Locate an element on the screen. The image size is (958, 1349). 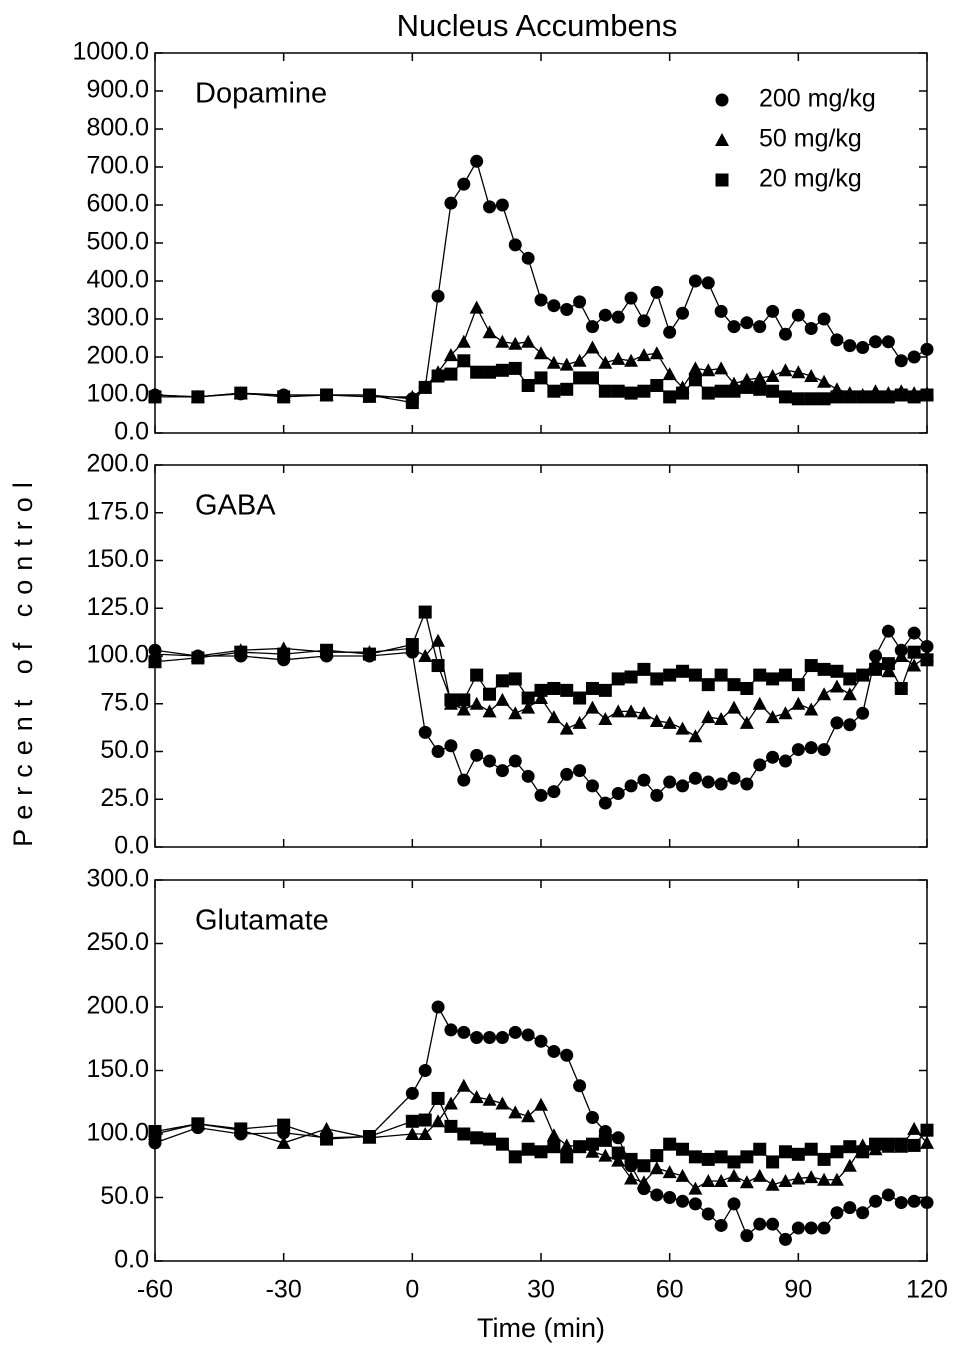
legend-label: 50 mg/kg is located at coordinates (810, 139).